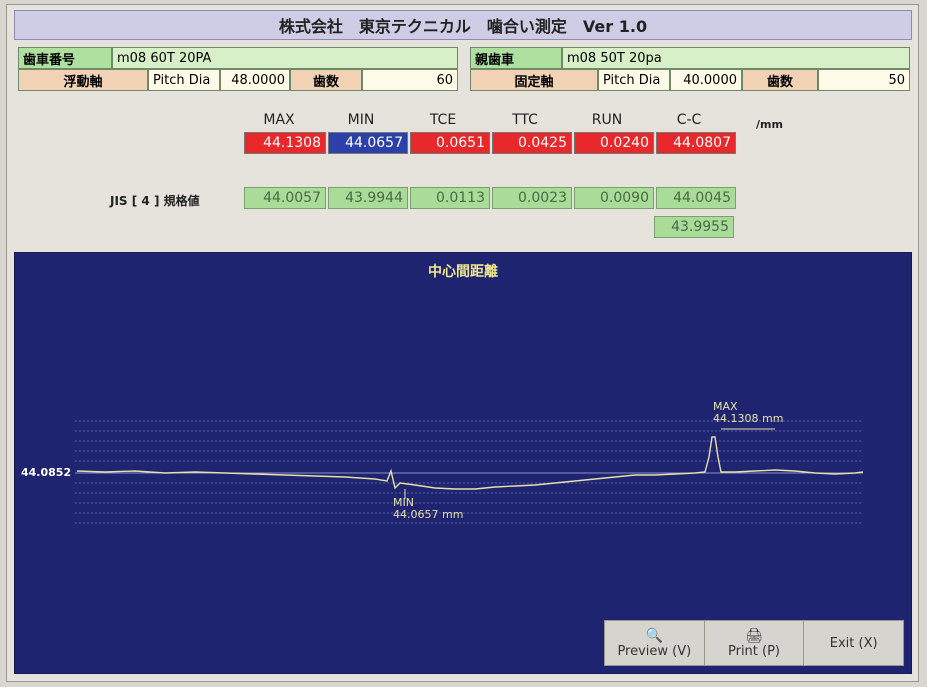 Image resolution: width=927 pixels, height=687 pixels. Describe the element at coordinates (368, 143) in the screenshot. I see `measured-min: 44.0657` at that location.